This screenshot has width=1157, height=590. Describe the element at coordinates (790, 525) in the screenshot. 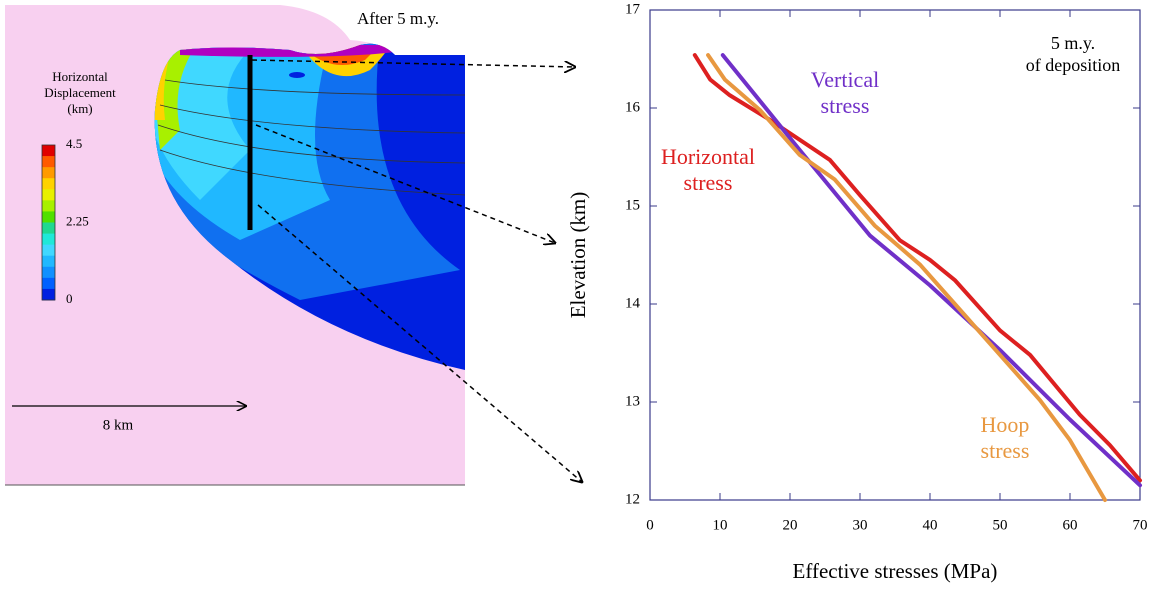

I see `x-tick-label: 20` at that location.